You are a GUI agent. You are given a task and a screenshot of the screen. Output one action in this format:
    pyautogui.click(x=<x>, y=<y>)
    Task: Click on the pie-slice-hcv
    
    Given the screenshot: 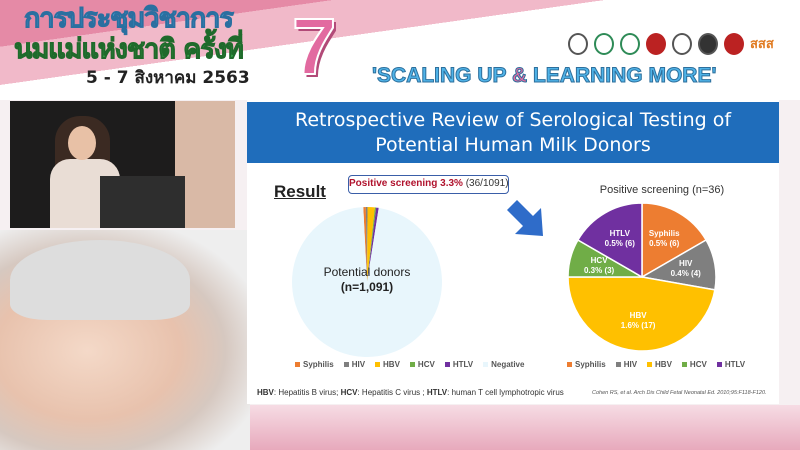 What is the action you would take?
    pyautogui.click(x=372, y=244)
    